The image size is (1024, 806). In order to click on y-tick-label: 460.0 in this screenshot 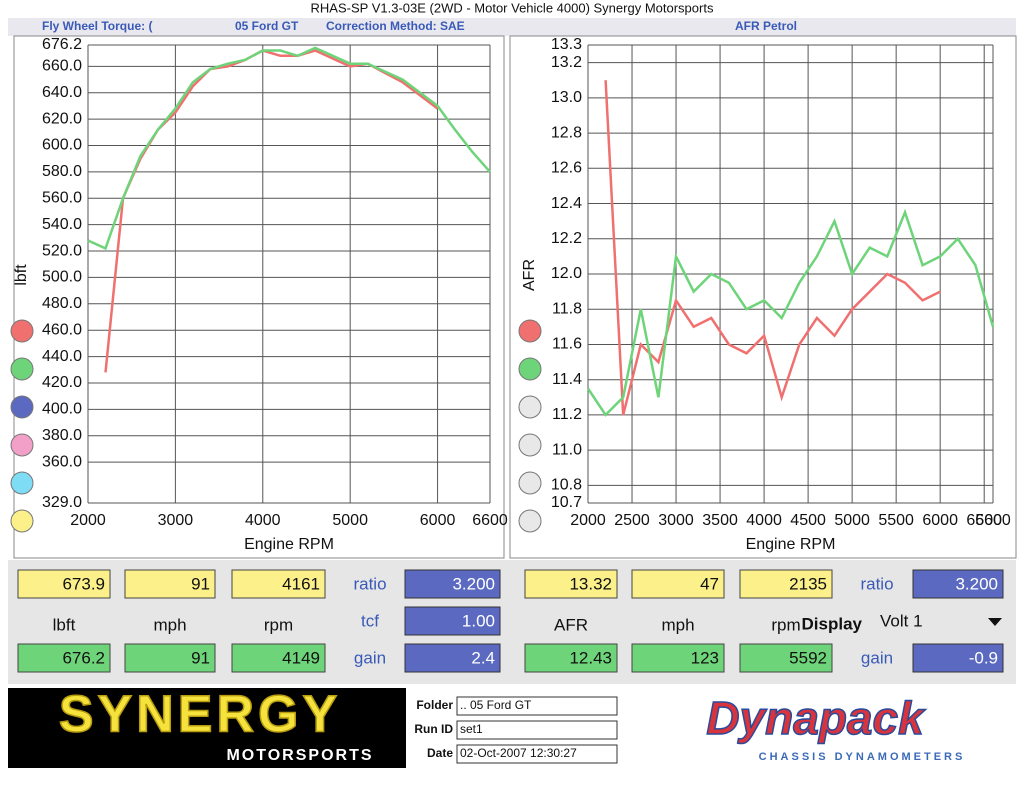, I will do `click(62, 329)`.